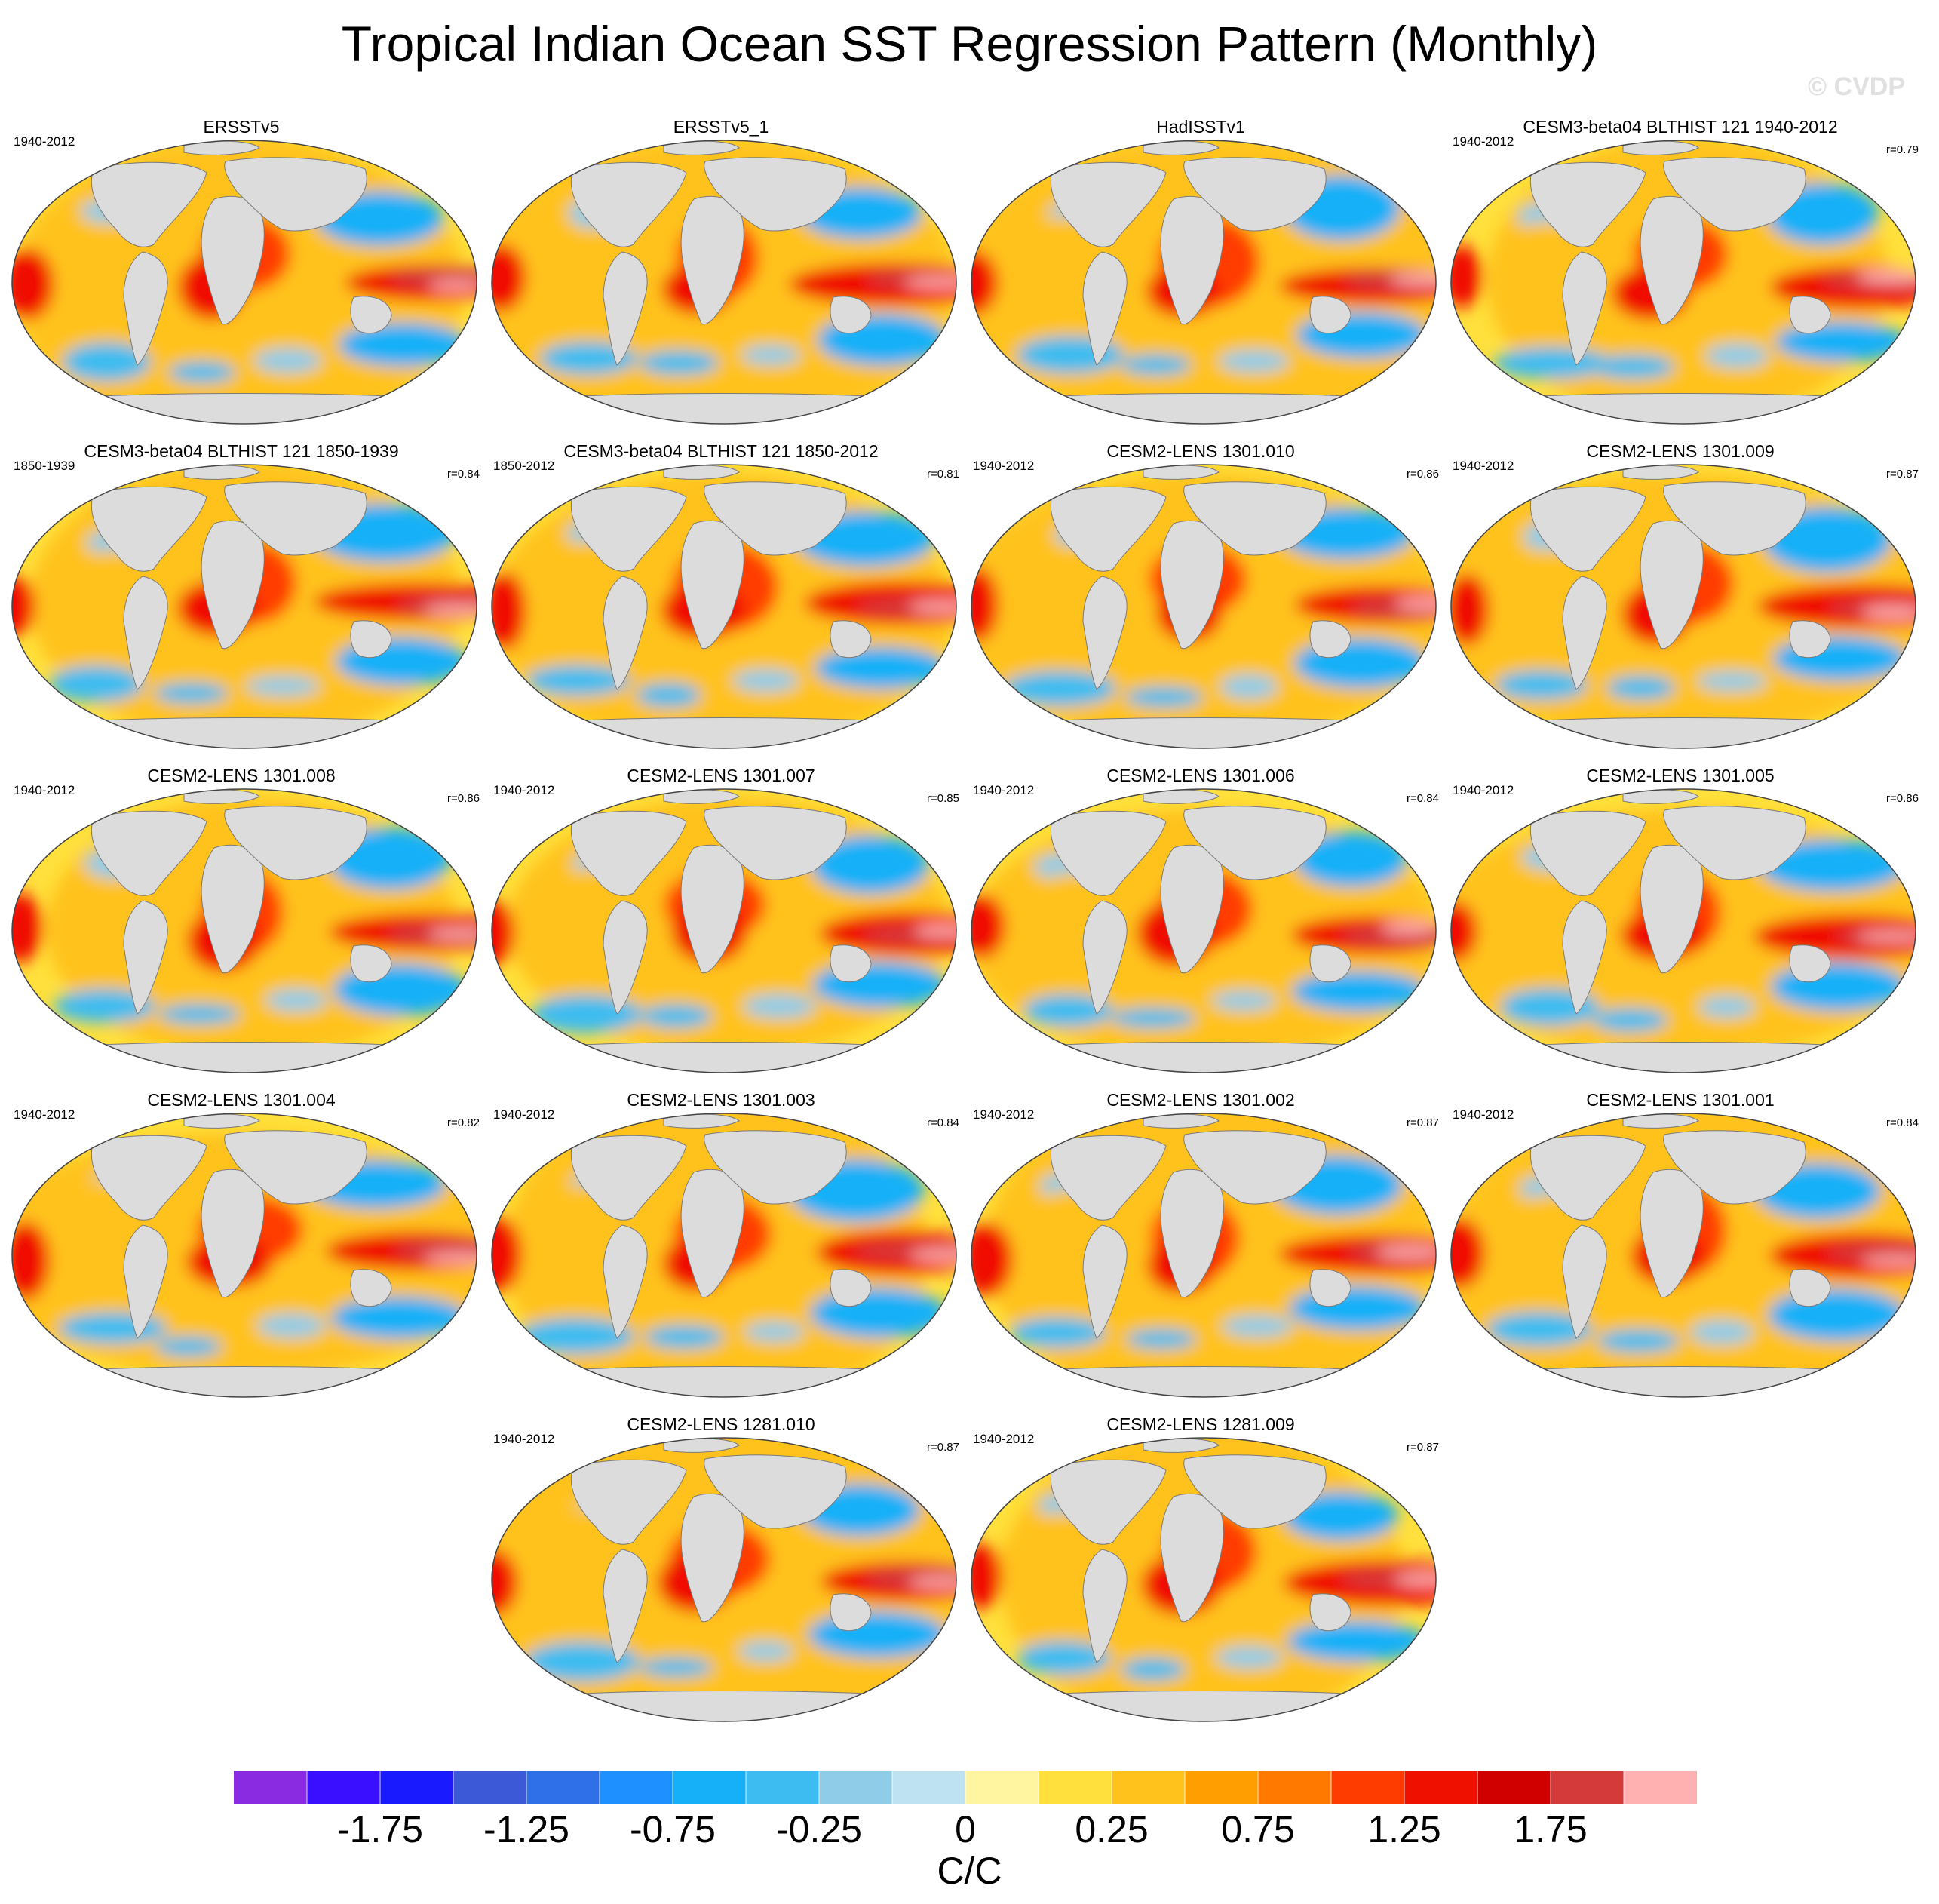 Image resolution: width=1939 pixels, height=1904 pixels. I want to click on panel-pattern-correlation: r=0.87, so click(1423, 1447).